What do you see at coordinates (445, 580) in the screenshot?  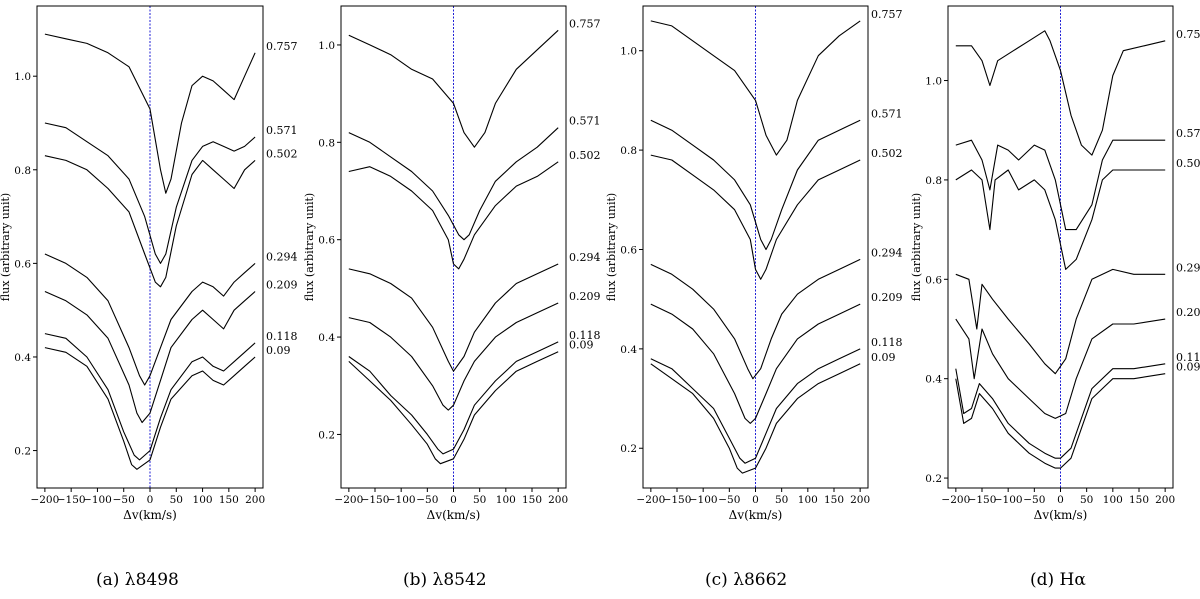 I see `caption-panel-b: (b) λ8542` at bounding box center [445, 580].